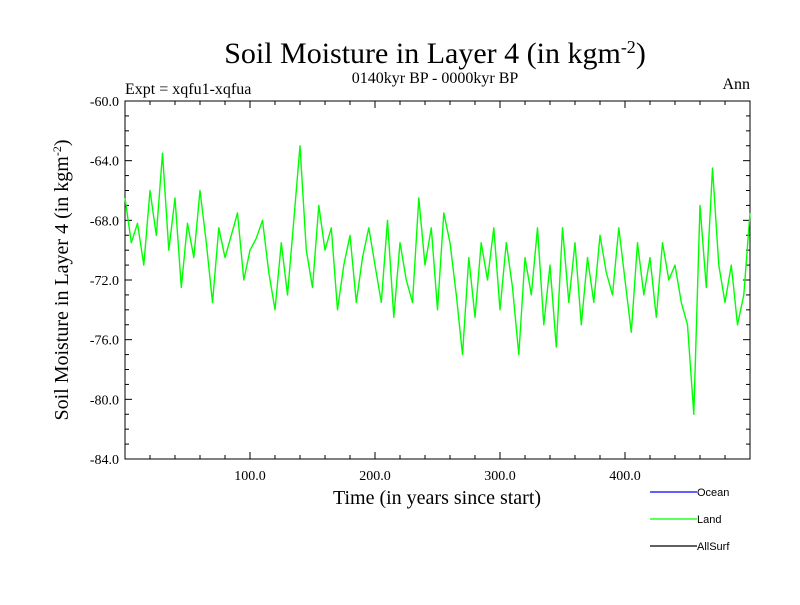 This screenshot has height=605, width=800. What do you see at coordinates (736, 84) in the screenshot?
I see `subtitle-right: Ann` at bounding box center [736, 84].